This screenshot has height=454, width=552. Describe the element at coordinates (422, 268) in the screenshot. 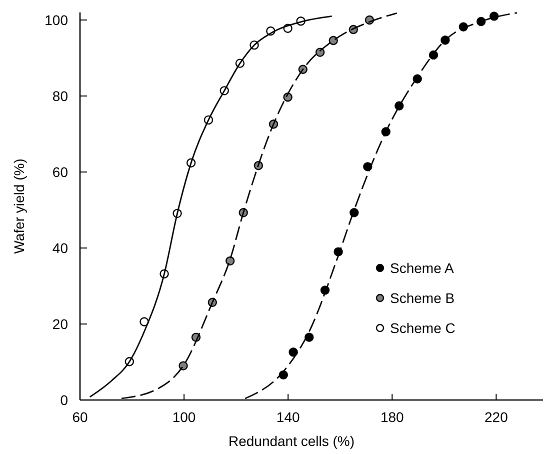

I see `legend-label: Scheme A` at that location.